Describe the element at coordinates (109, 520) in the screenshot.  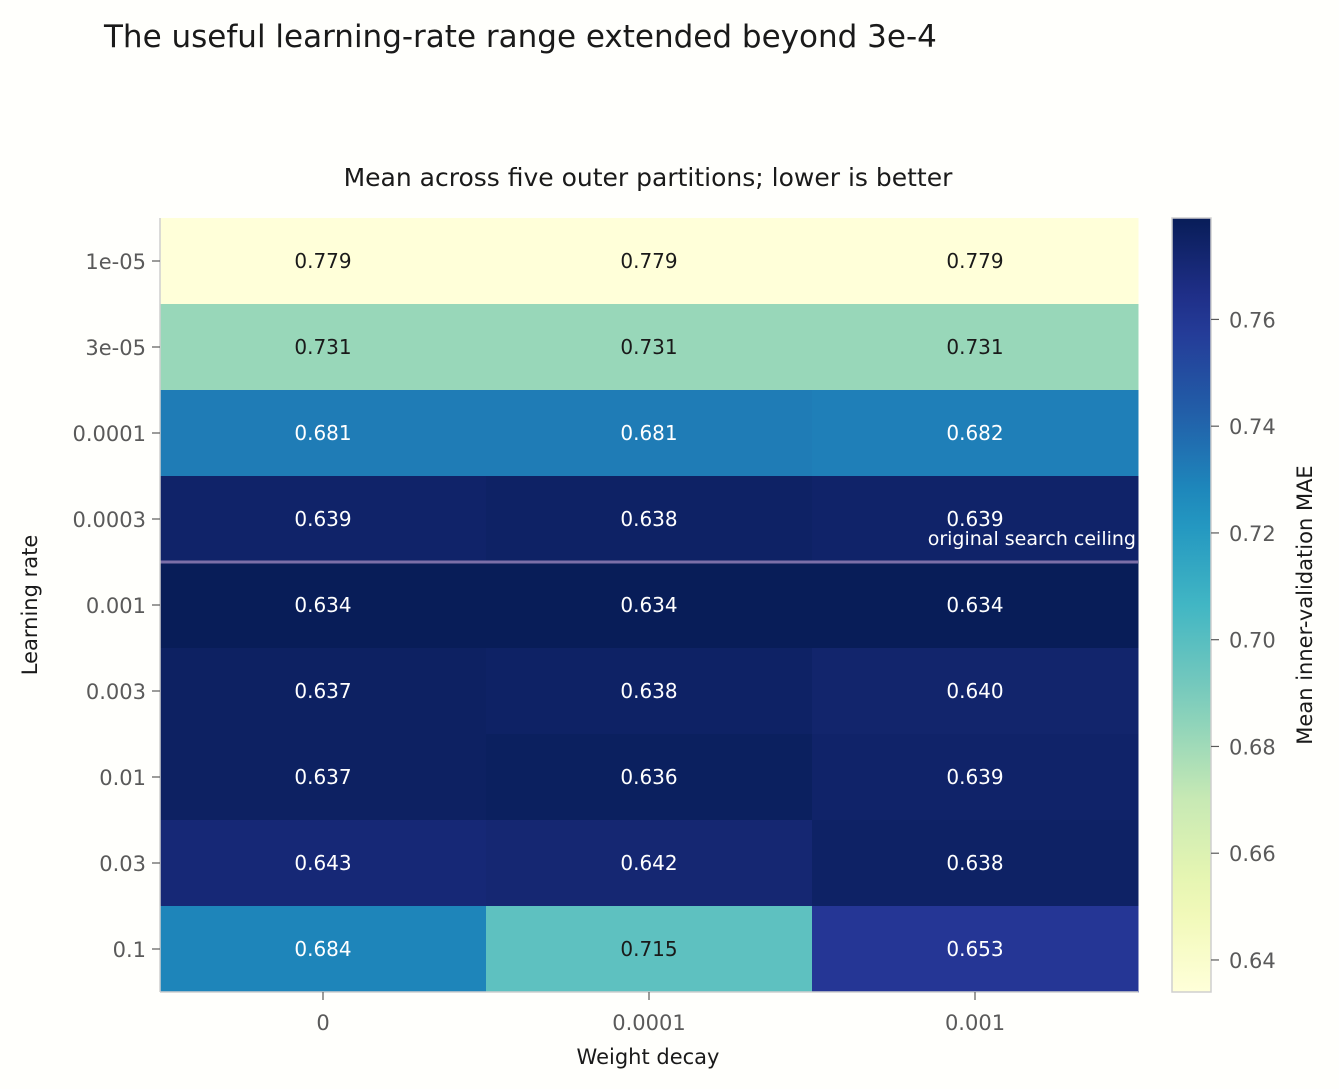
I see `y-tick-label: 0.0003` at that location.